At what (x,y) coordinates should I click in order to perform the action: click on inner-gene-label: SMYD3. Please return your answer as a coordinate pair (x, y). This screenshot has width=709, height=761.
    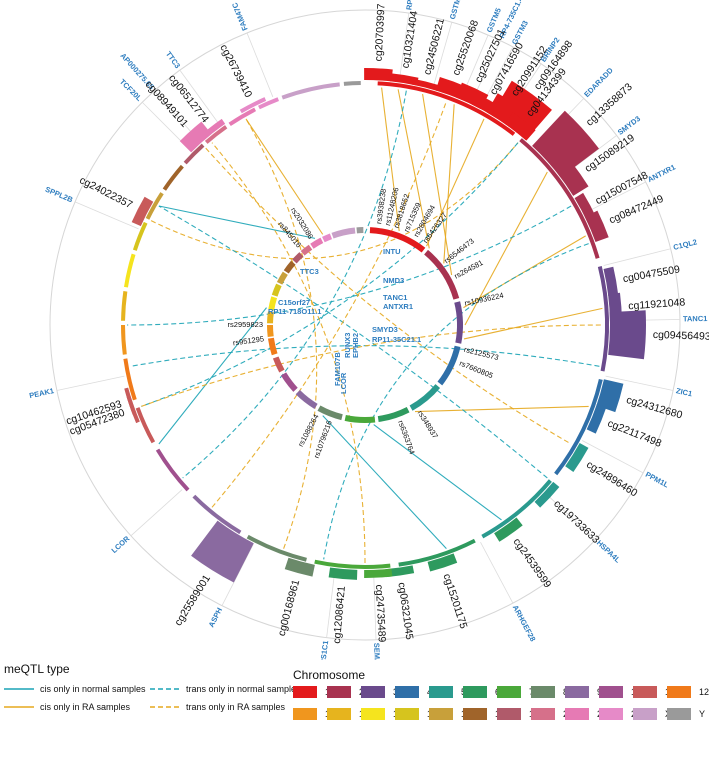
    Looking at the image, I should click on (385, 329).